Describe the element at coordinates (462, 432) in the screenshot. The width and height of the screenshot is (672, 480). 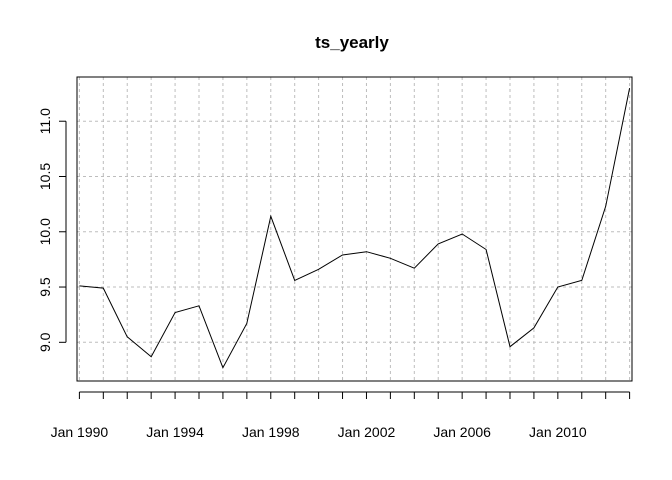
I see `x-tick-label: Jan 2006` at that location.